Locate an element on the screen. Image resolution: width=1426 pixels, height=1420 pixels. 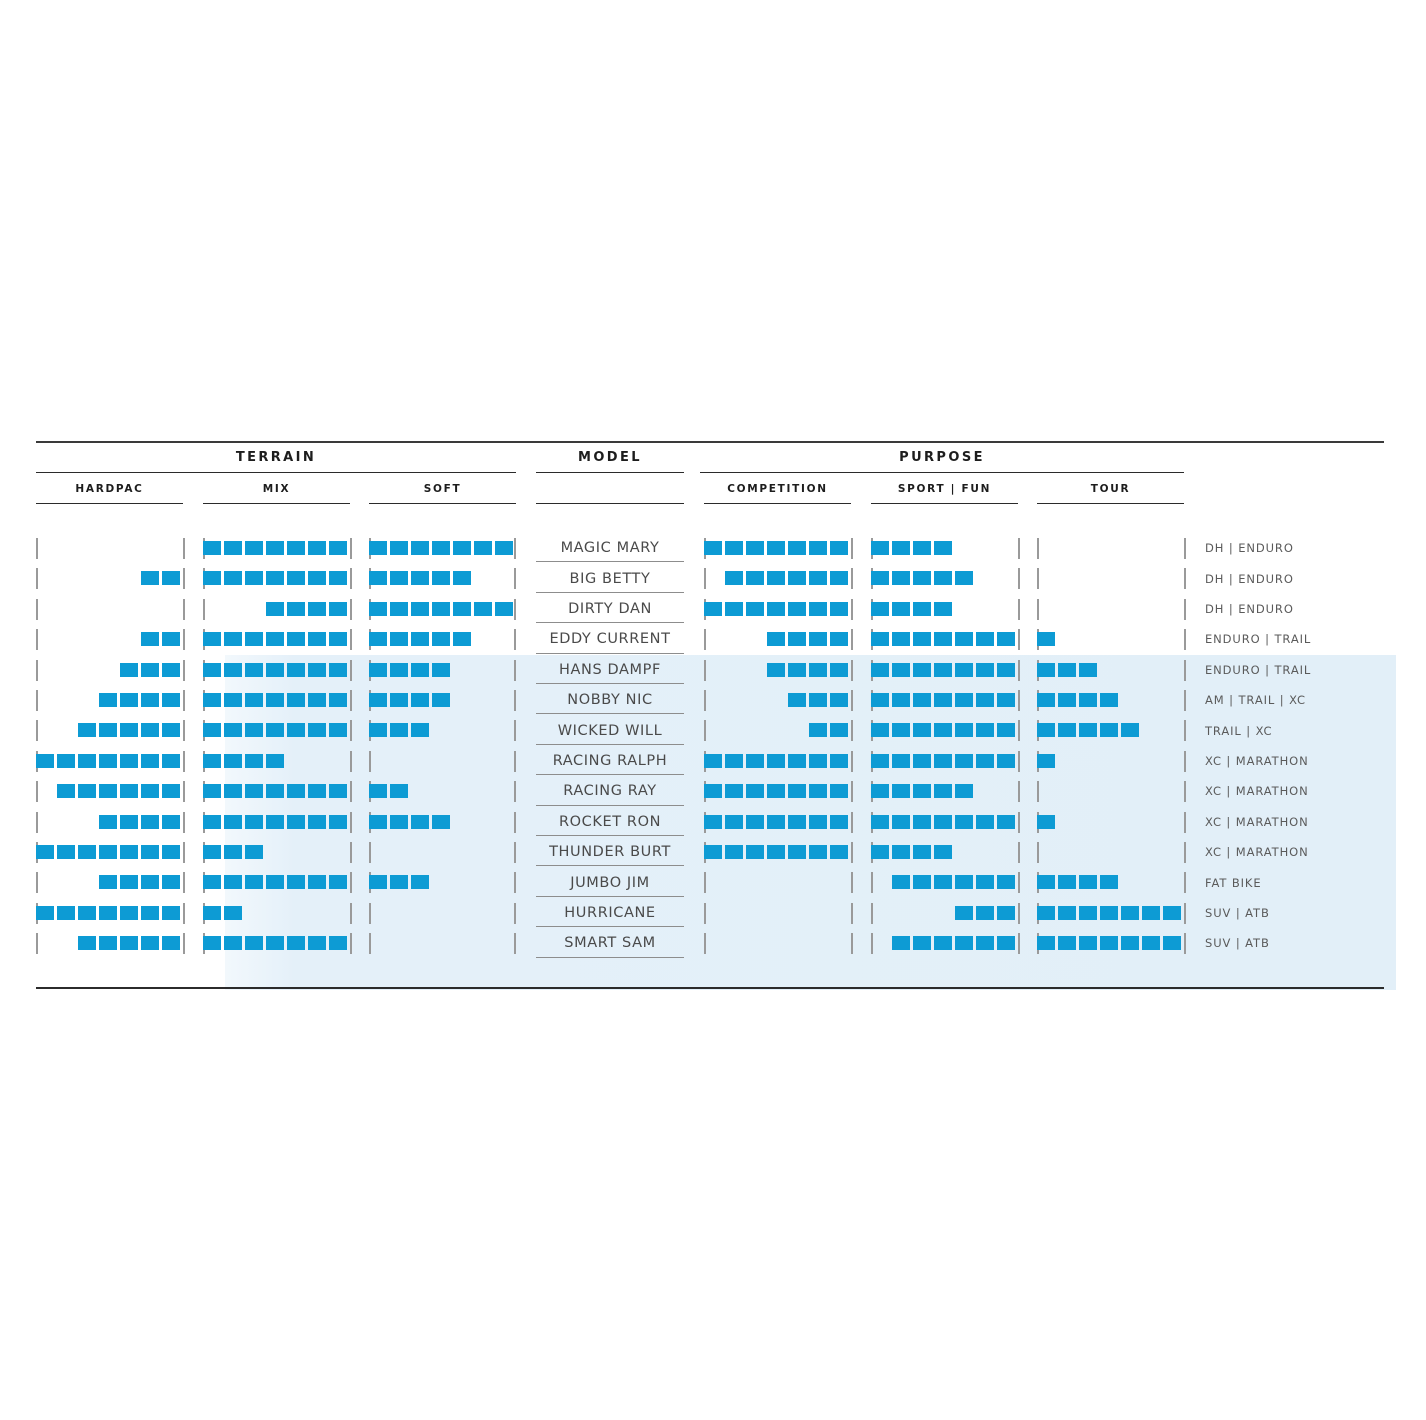
table-row: DIRTY DAN DH | ENDURO is located at coordinates (713, 609).